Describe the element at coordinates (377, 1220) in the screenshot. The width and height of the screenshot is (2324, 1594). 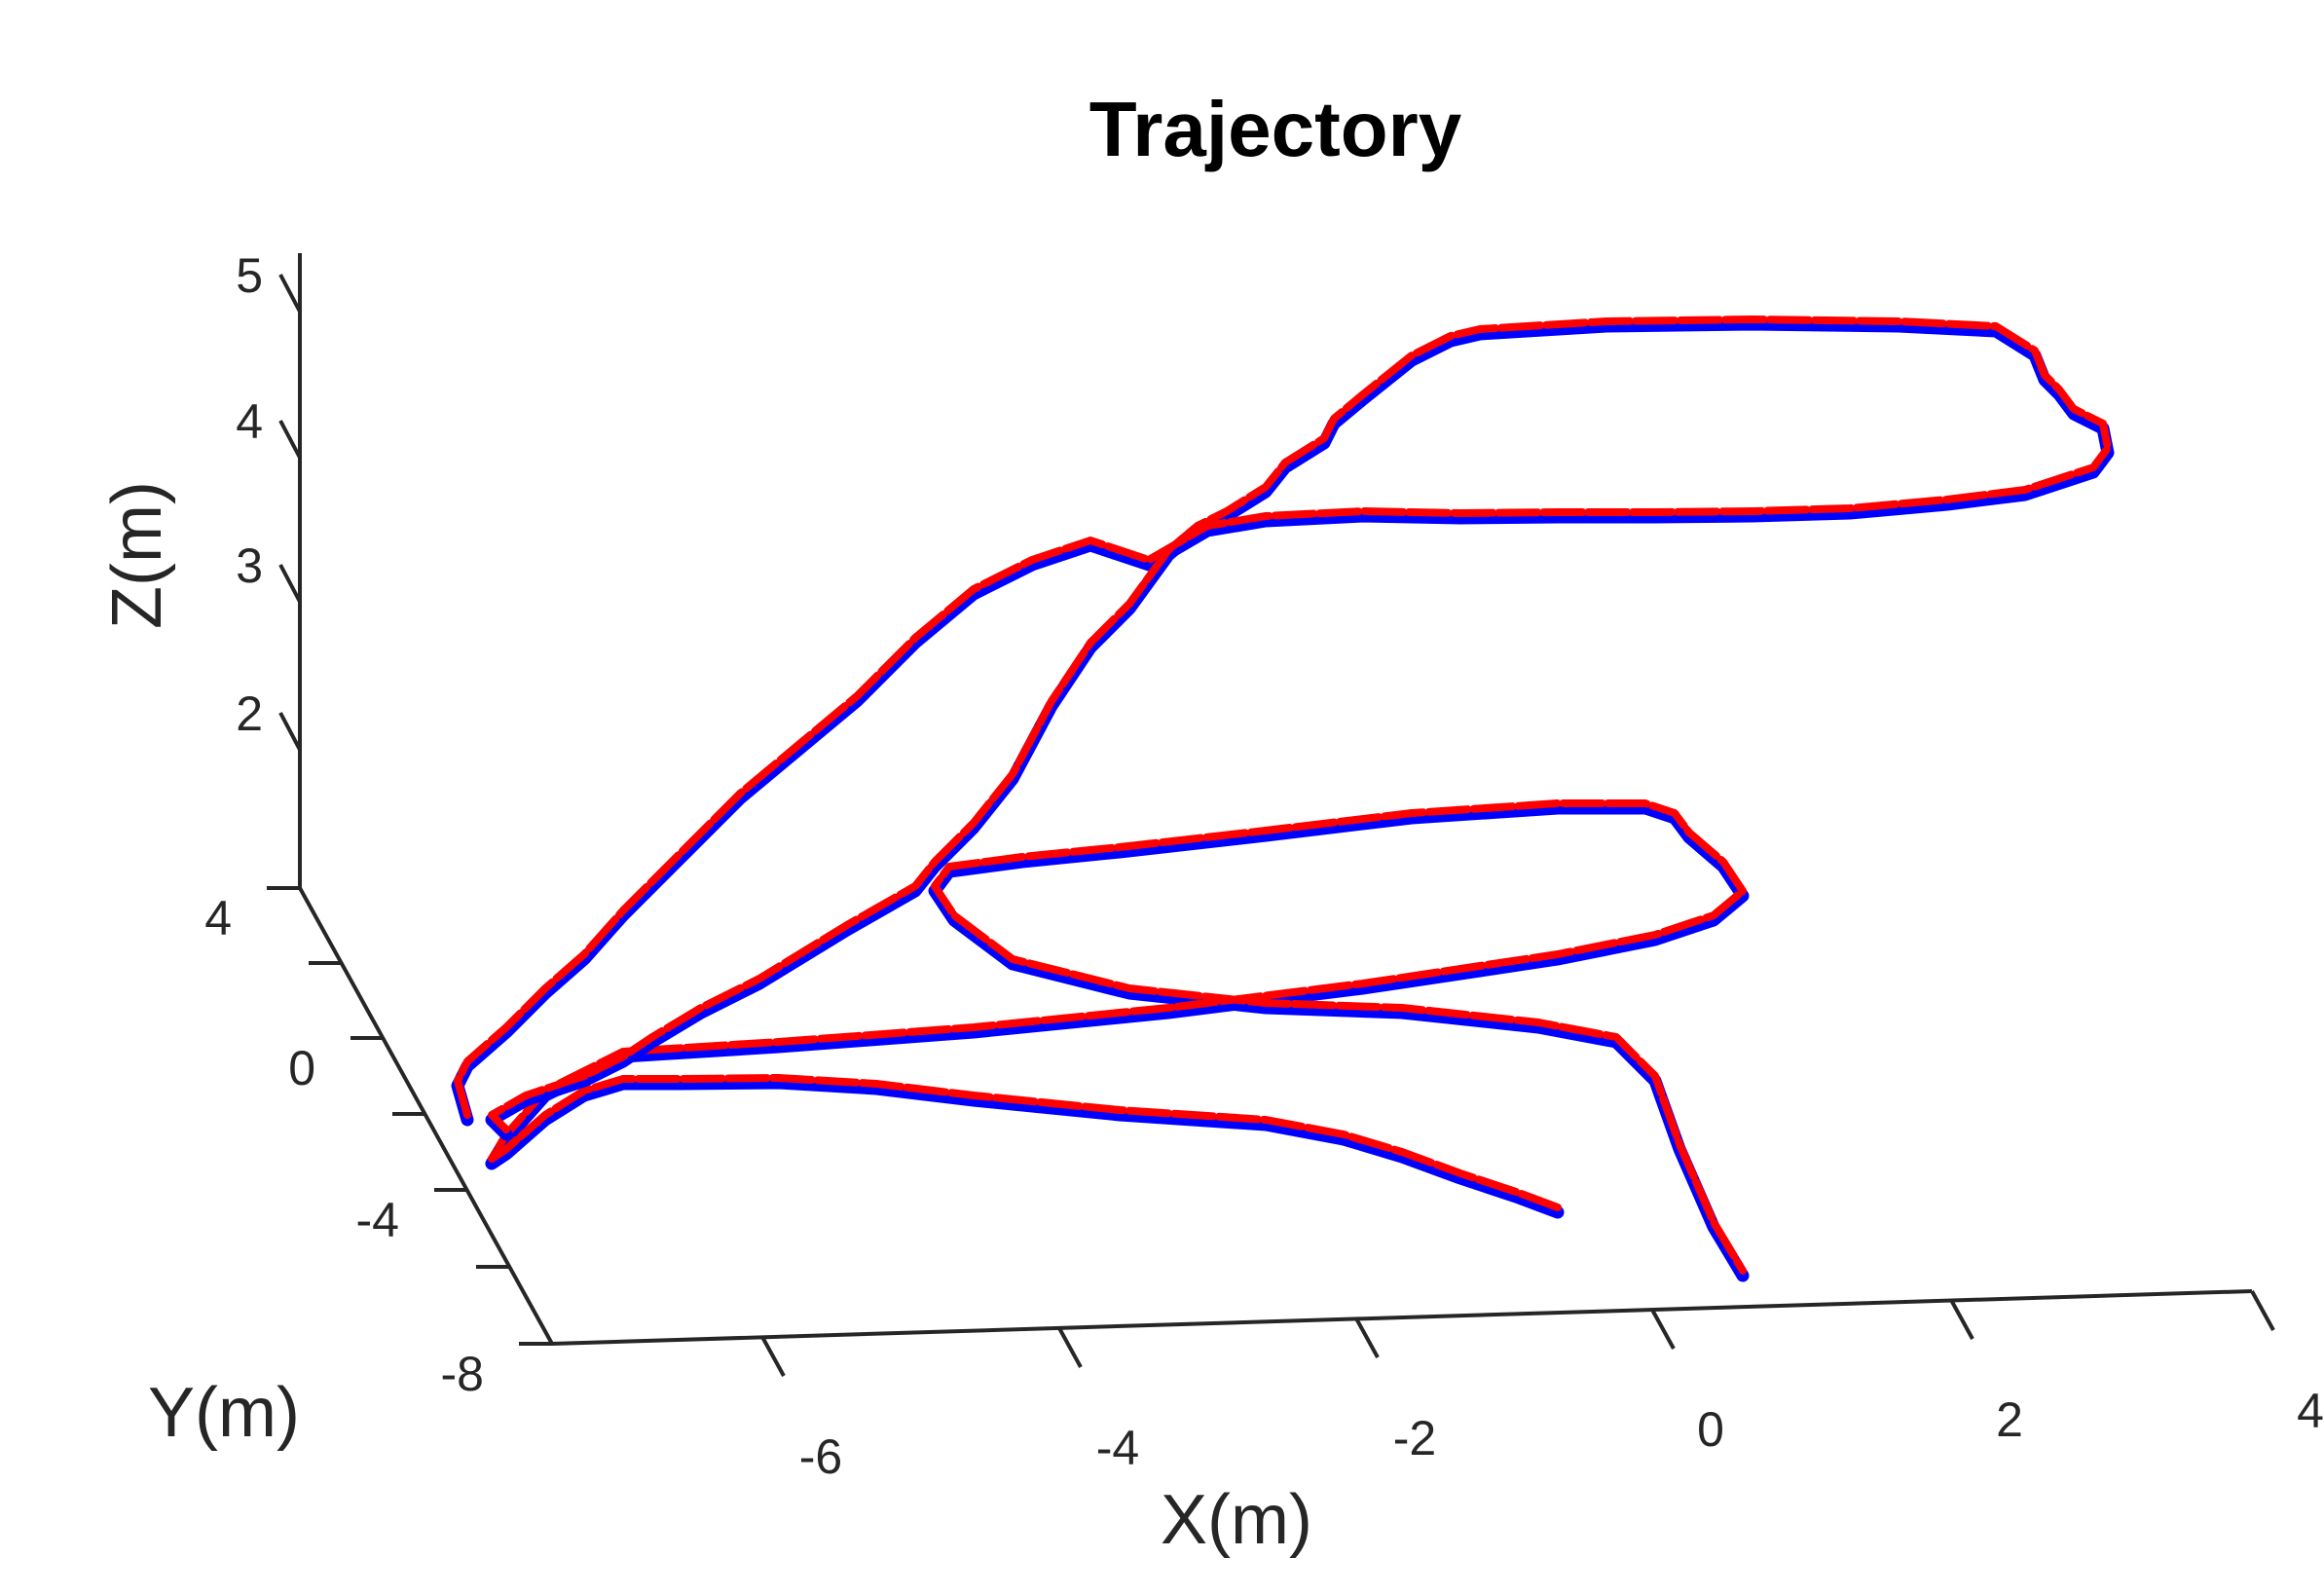
I see `y-tick-label: -4` at that location.